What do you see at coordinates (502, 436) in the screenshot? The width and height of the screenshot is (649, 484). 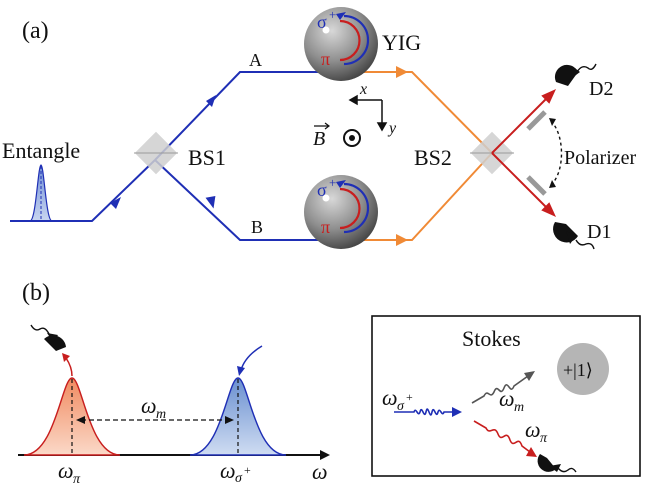 I see `inset-photon-wave` at bounding box center [502, 436].